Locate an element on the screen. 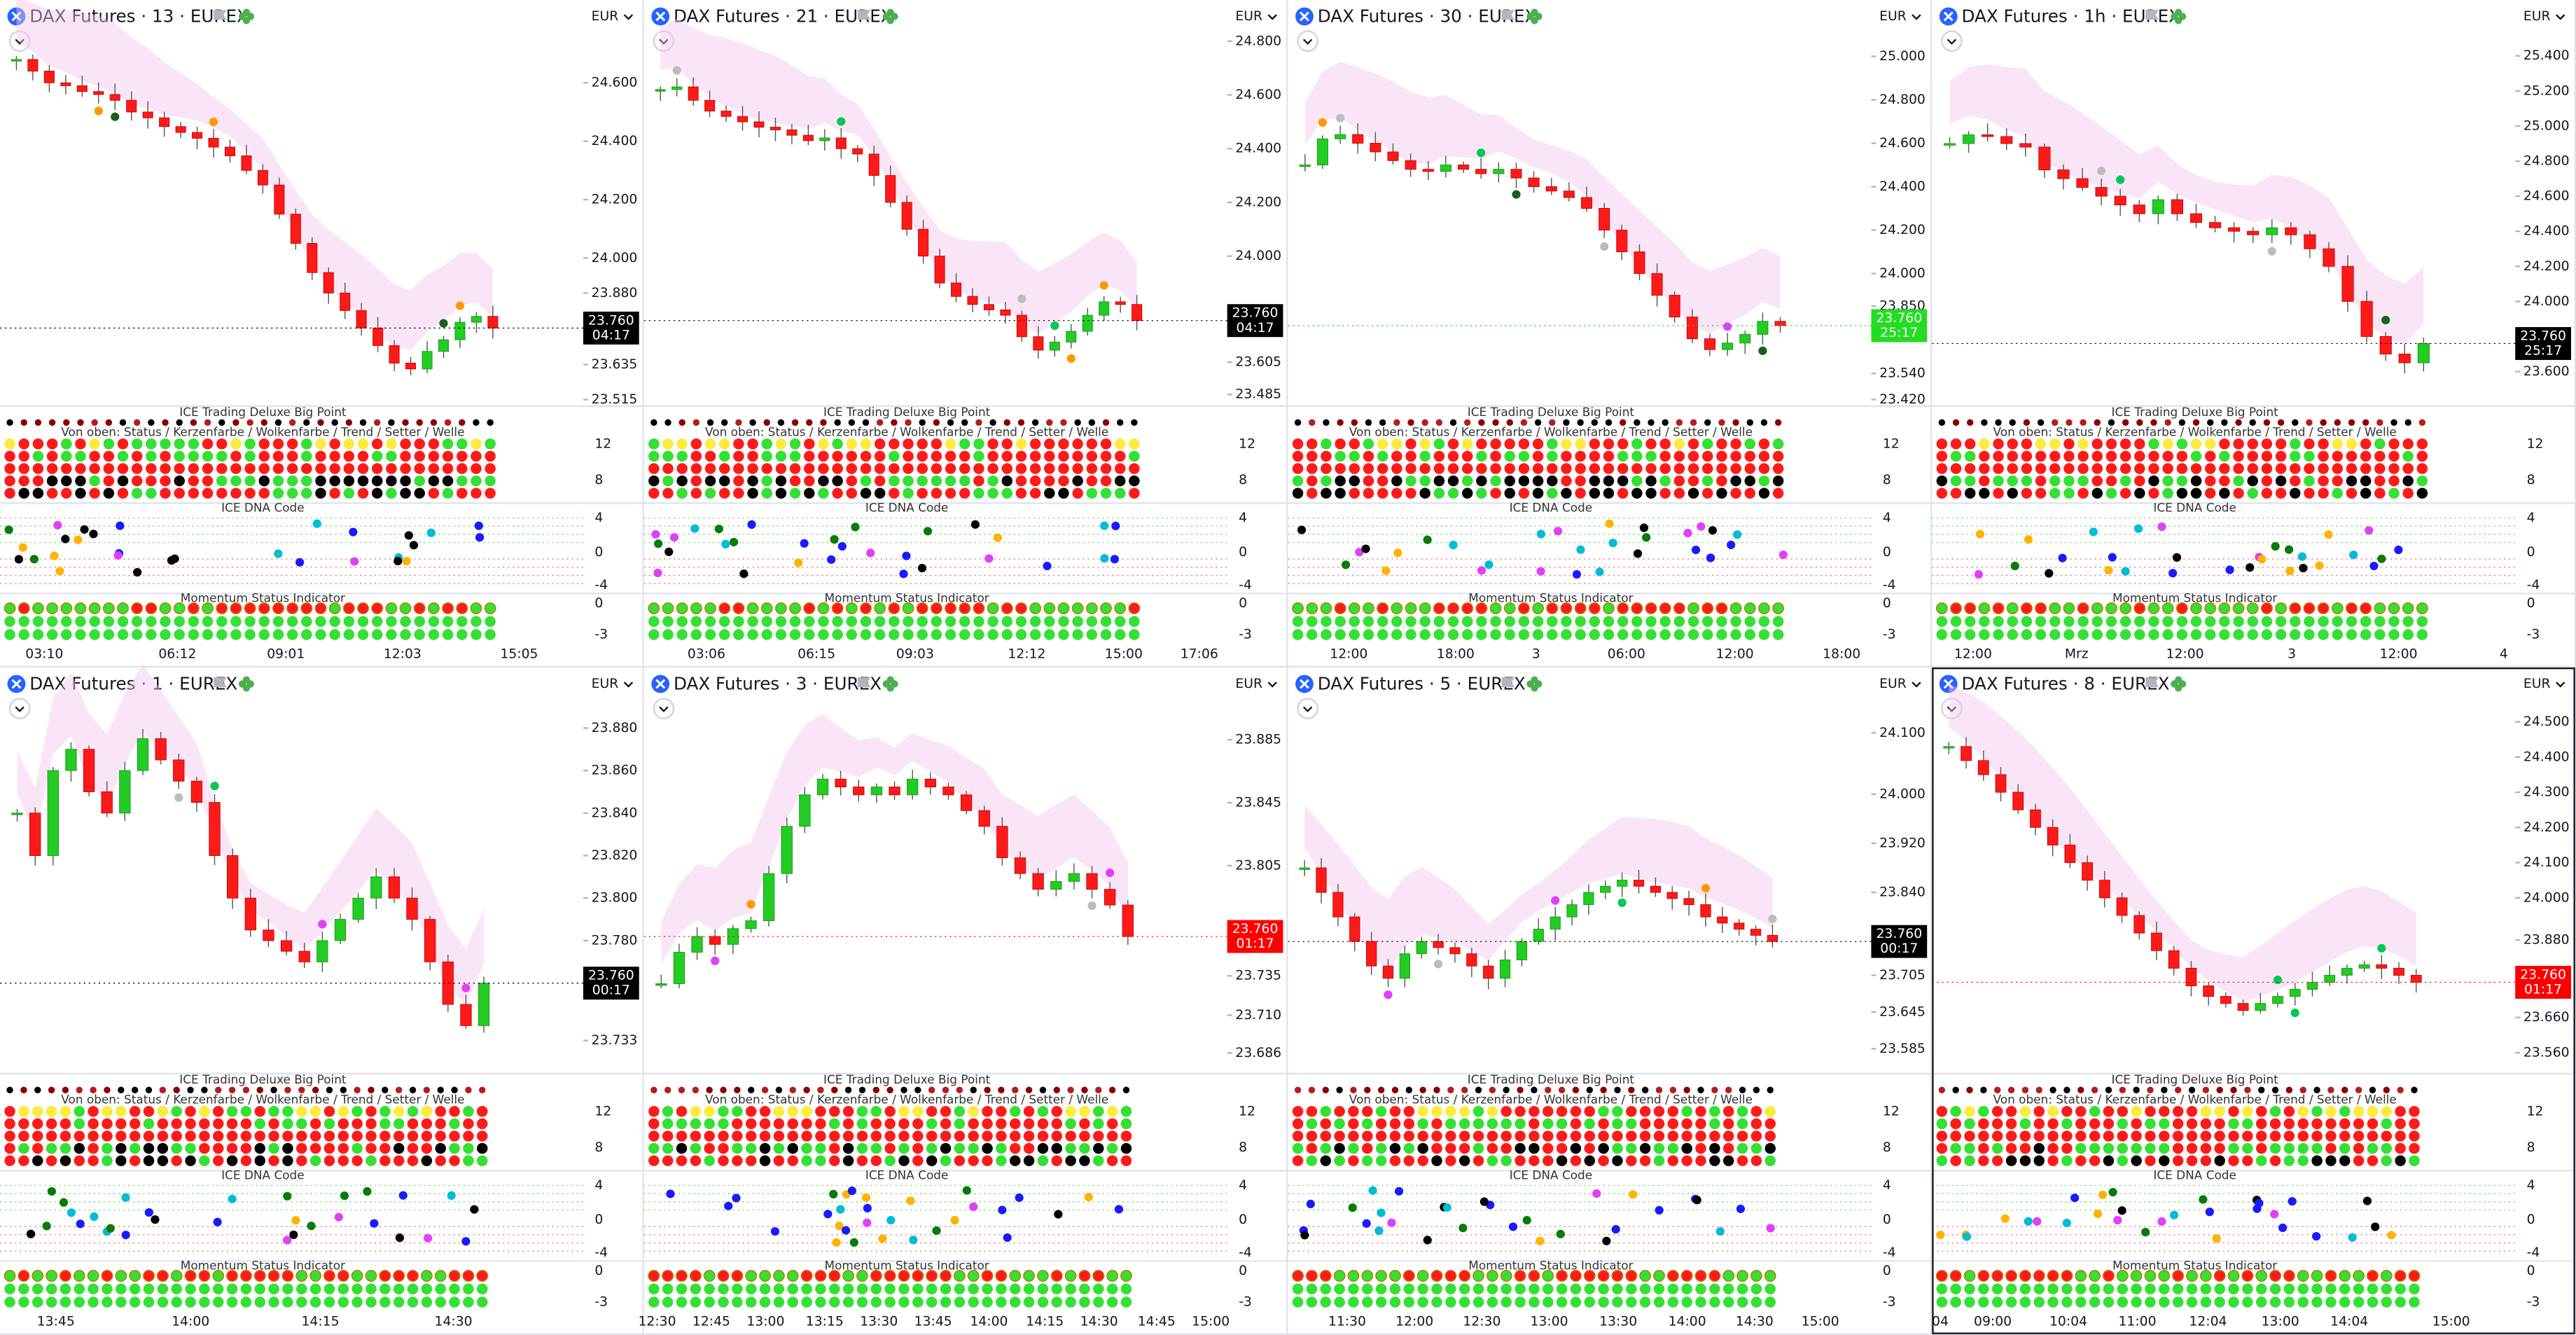 This screenshot has width=2576, height=1335. indicator-tick-label: 0 is located at coordinates (1243, 1219).